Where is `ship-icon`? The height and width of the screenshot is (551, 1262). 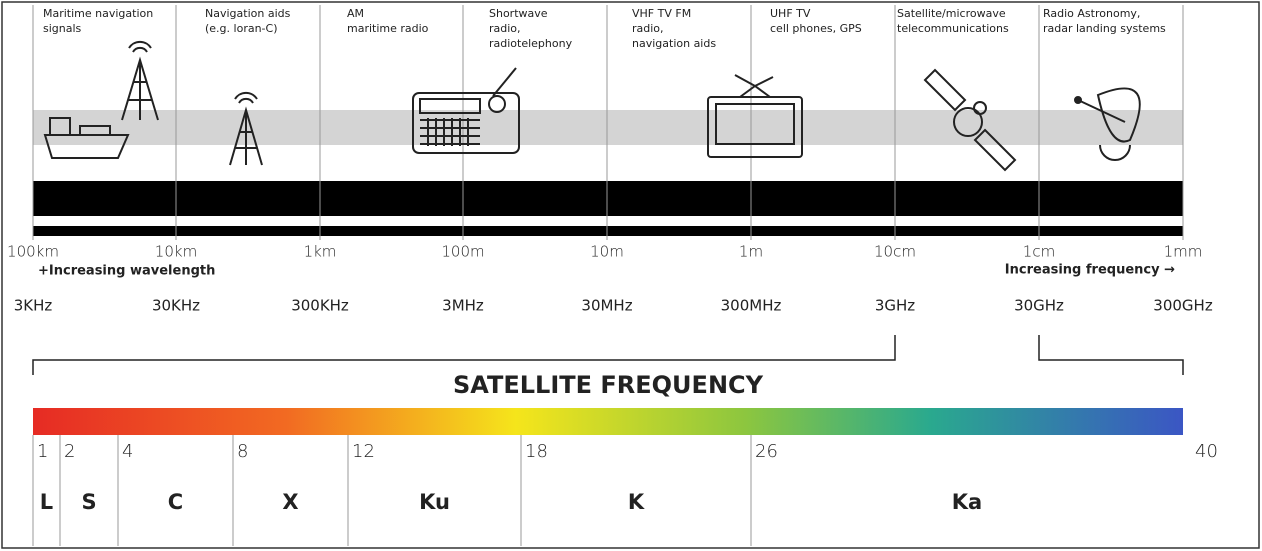
ship-icon is located at coordinates (101, 100).